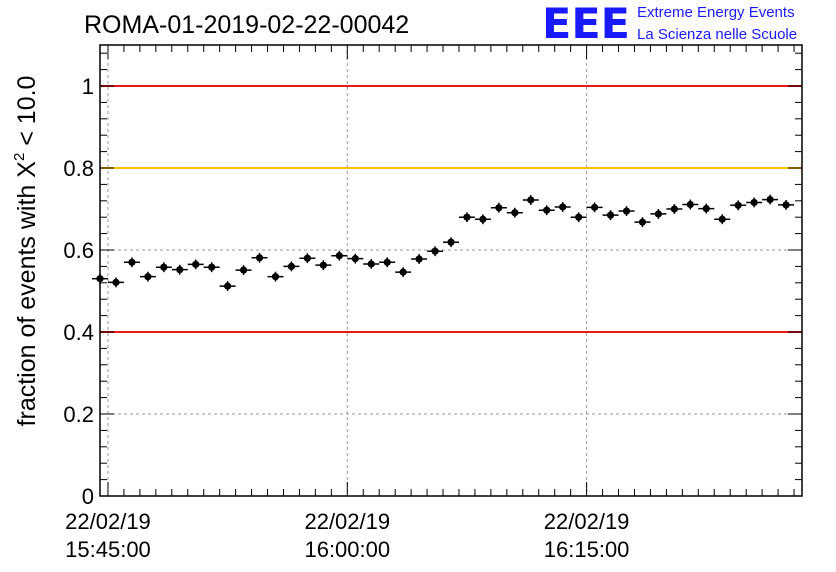 The width and height of the screenshot is (836, 572). Describe the element at coordinates (78, 414) in the screenshot. I see `y-tick-label: 0.2` at that location.